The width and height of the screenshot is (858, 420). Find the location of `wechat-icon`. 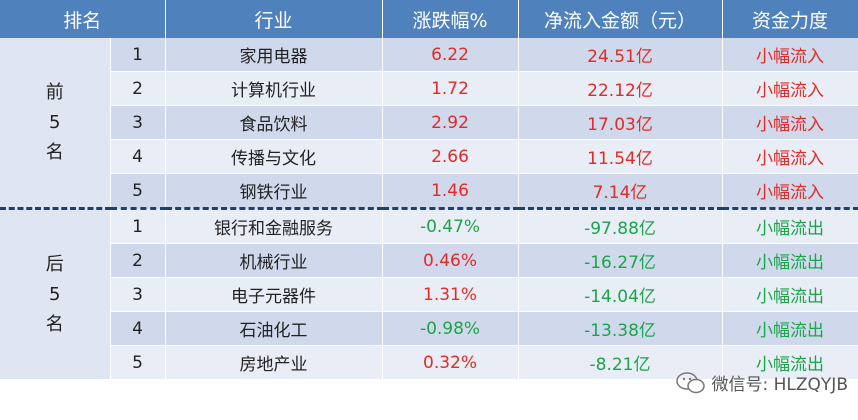

wechat-icon is located at coordinates (690, 382).